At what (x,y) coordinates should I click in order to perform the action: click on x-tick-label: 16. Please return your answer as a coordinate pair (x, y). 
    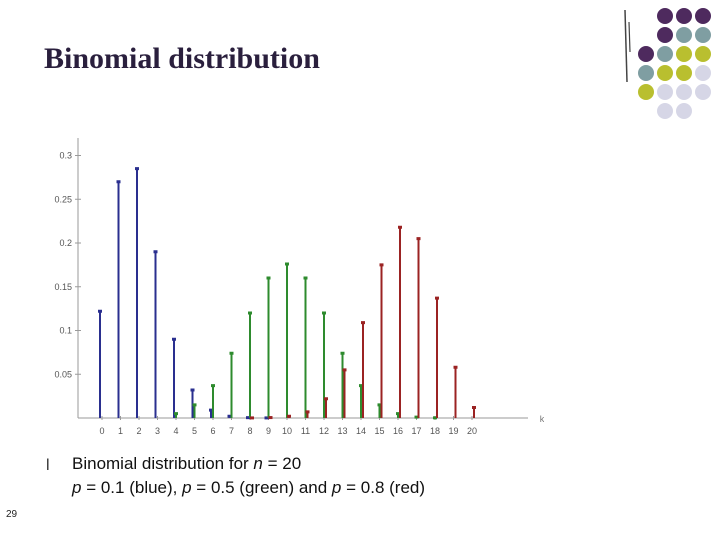
    Looking at the image, I should click on (398, 431).